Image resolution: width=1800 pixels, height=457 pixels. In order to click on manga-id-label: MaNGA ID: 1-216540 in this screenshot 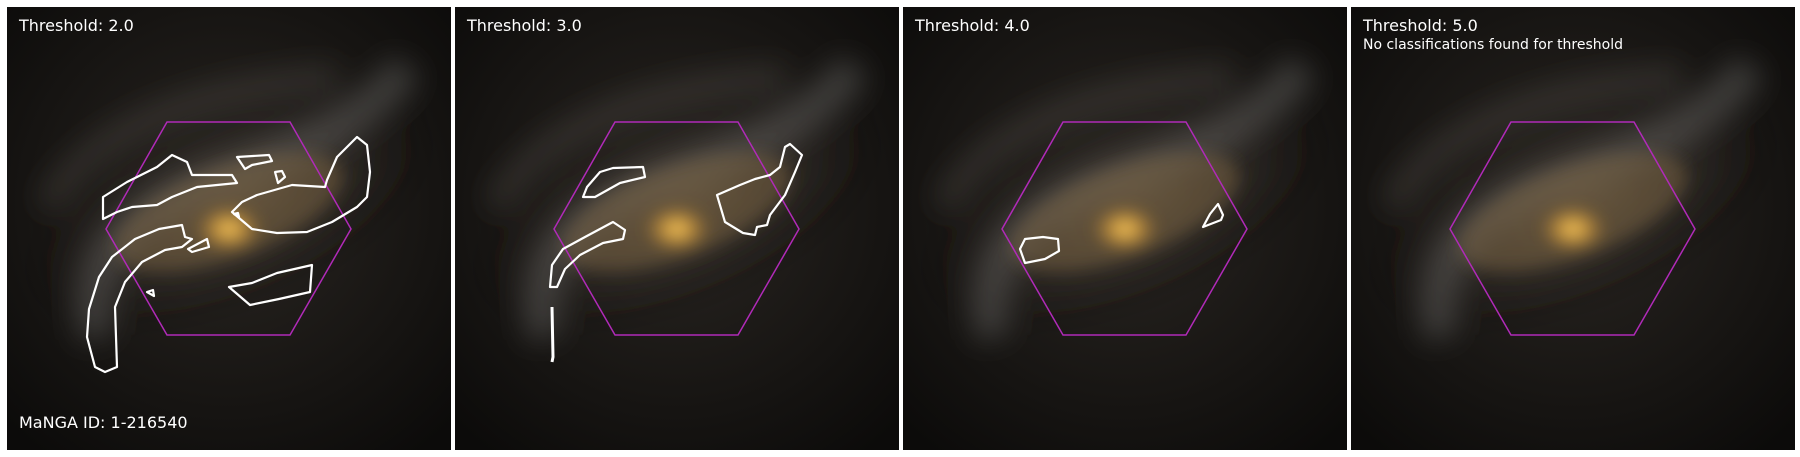, I will do `click(103, 422)`.